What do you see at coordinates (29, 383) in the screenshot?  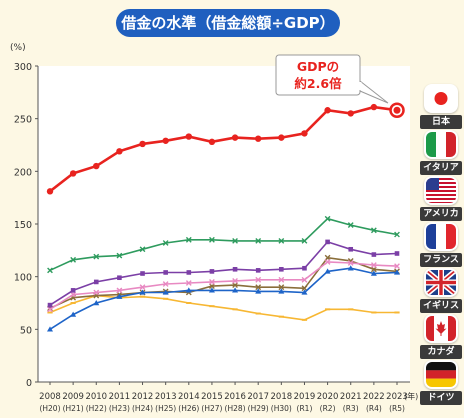 I see `y-tick-label: 0` at bounding box center [29, 383].